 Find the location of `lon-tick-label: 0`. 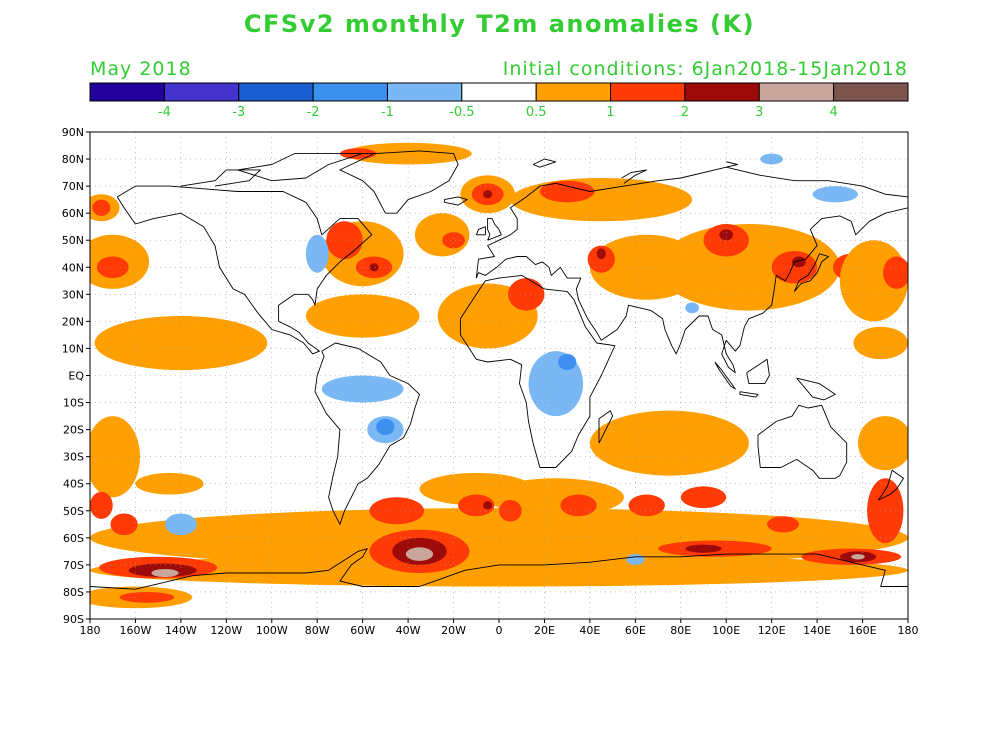

lon-tick-label: 0 is located at coordinates (499, 630).